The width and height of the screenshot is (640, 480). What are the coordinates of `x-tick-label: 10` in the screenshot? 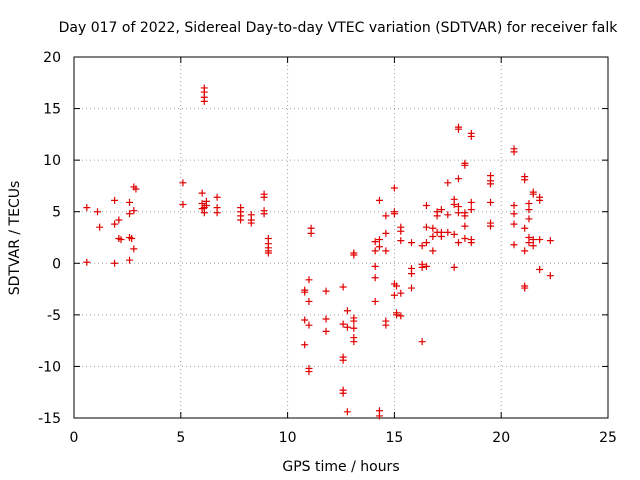 It's located at (288, 438).